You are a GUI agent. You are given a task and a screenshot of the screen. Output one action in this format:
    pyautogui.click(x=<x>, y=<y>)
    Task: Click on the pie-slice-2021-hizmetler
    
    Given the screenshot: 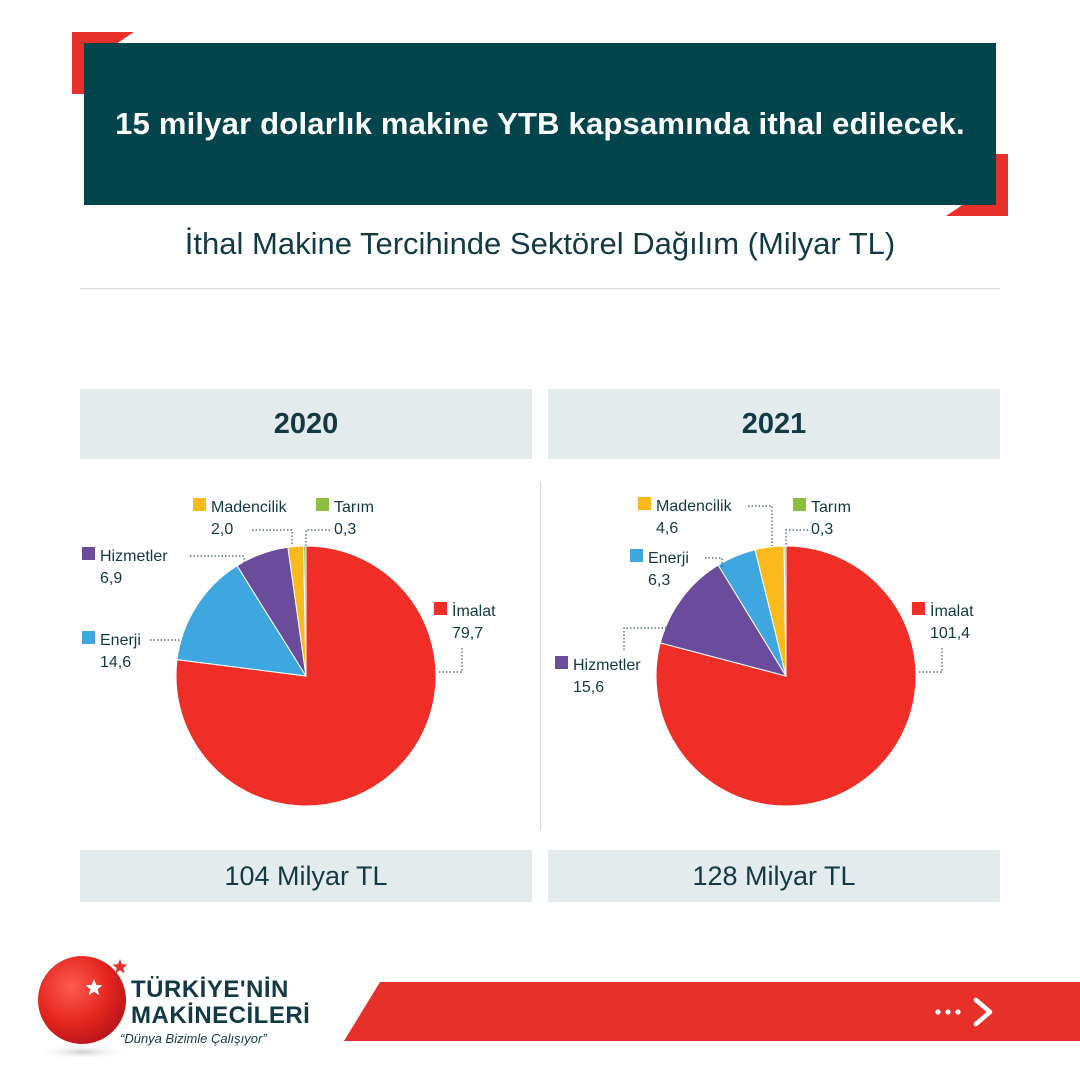 What is the action you would take?
    pyautogui.click(x=723, y=620)
    